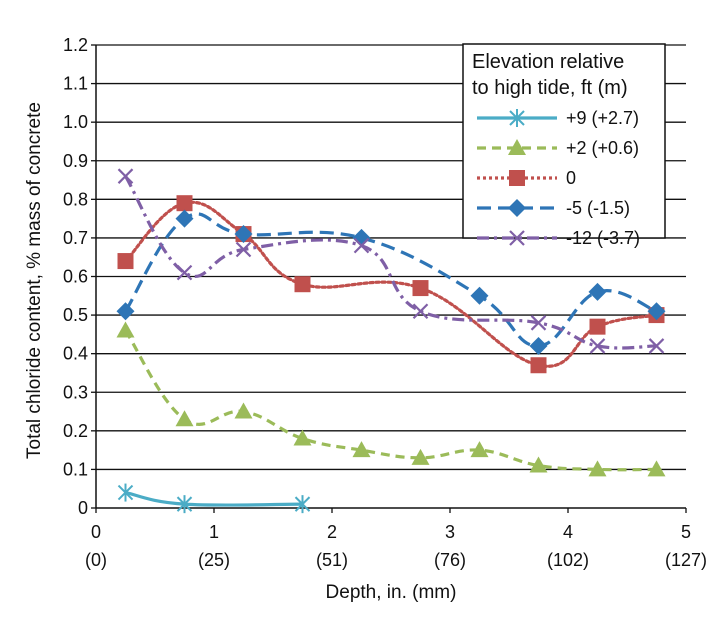  Describe the element at coordinates (75, 199) in the screenshot. I see `y-tick-label: 0.8` at that location.